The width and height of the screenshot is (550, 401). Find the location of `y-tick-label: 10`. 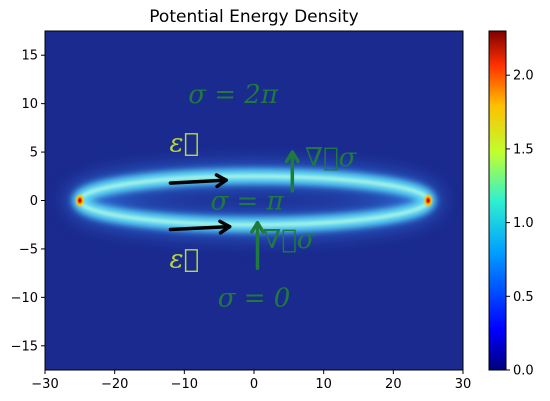

y-tick-label: 10 is located at coordinates (29, 104).